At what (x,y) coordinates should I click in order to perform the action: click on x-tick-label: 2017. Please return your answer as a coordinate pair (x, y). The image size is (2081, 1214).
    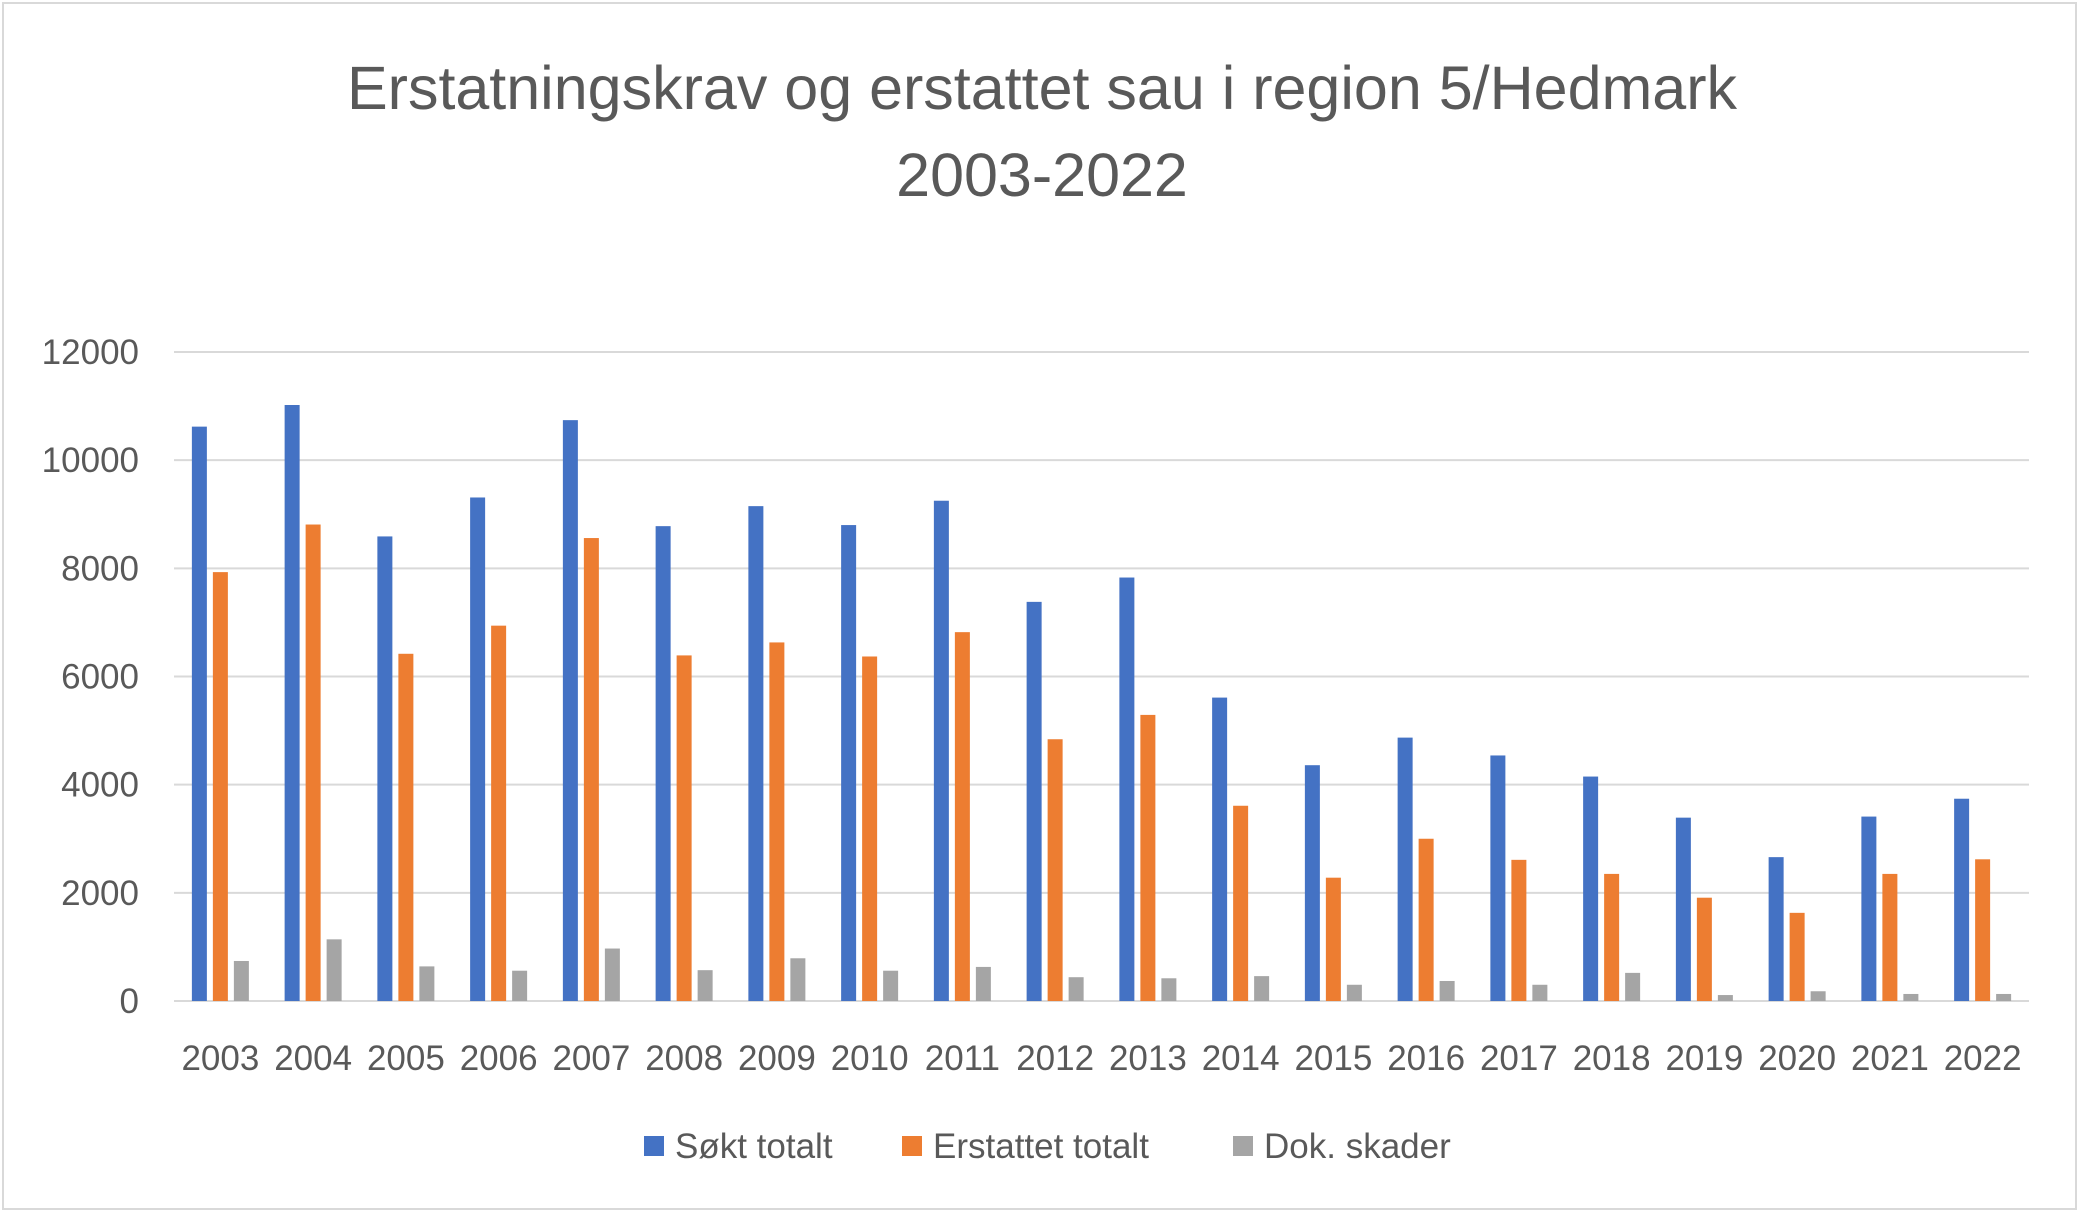
    Looking at the image, I should click on (1519, 1058).